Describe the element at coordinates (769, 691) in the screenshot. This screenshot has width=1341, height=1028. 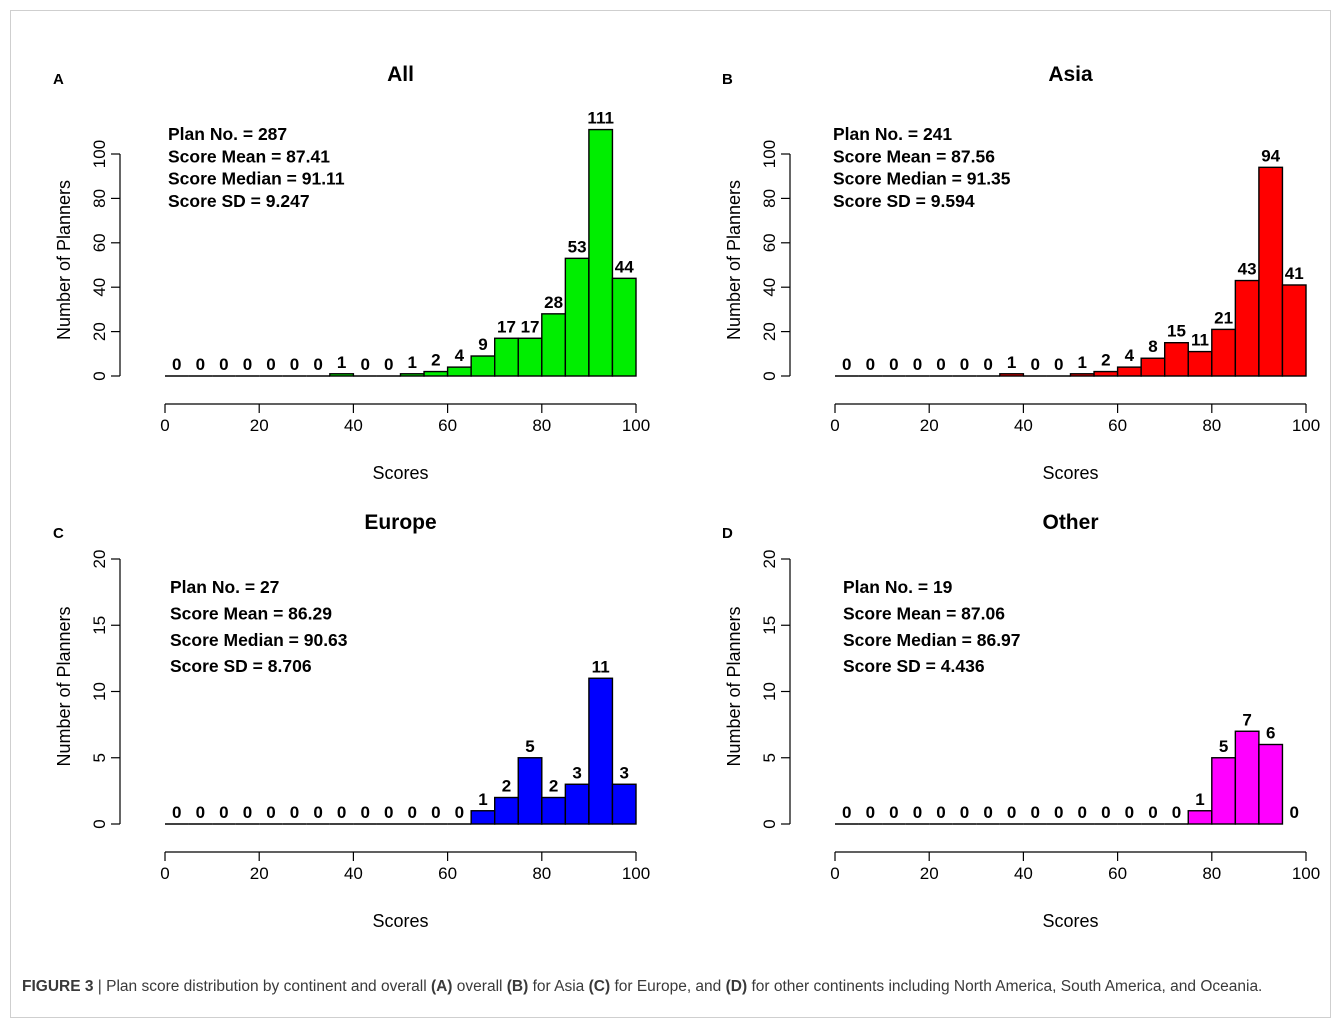
I see `y-tick-label: 10` at that location.